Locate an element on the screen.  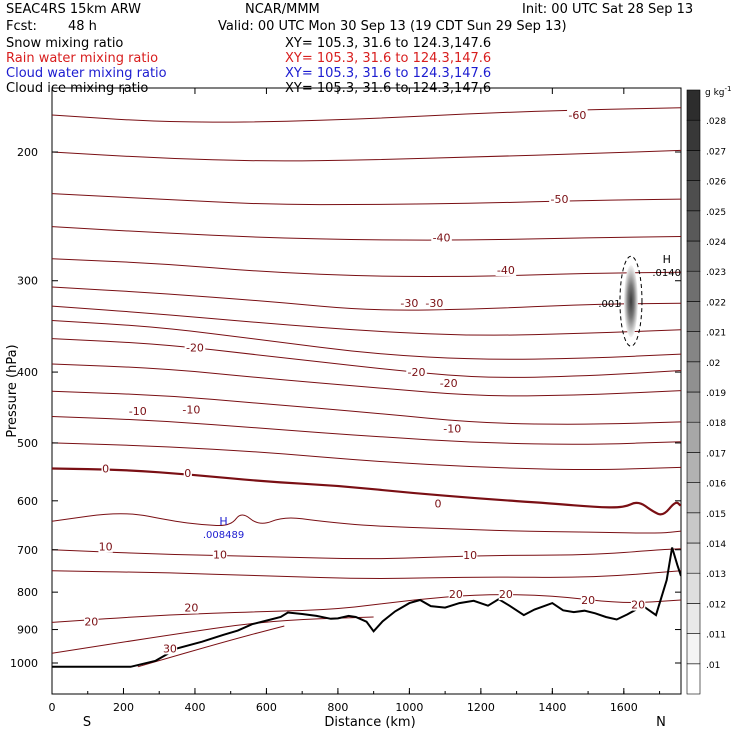
colorbar-unit: g kg-1 is located at coordinates (718, 91).